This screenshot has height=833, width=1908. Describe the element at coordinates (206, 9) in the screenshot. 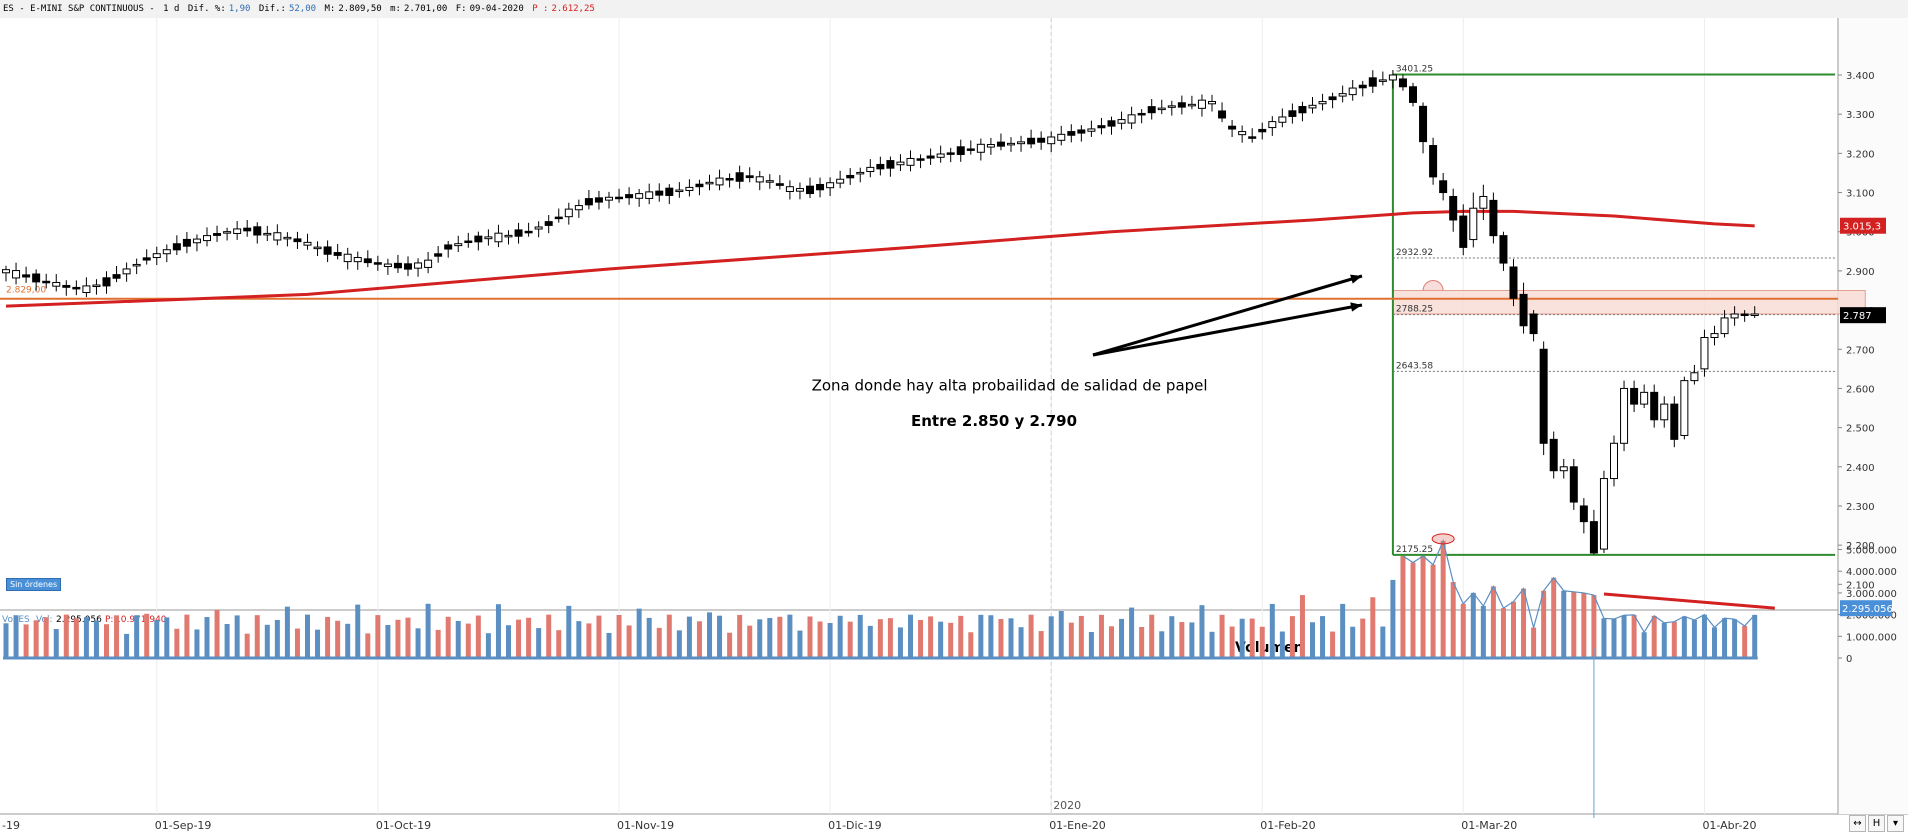

I see `change-pct-label: Dif. %:` at that location.